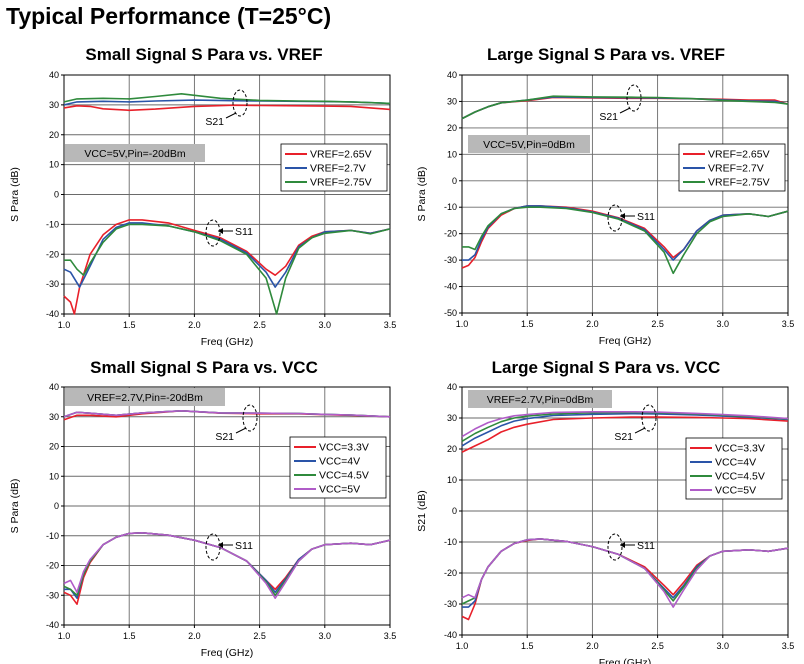 The width and height of the screenshot is (804, 664). Describe the element at coordinates (341, 155) in the screenshot. I see `legend-label: VREF=2.65V` at that location.